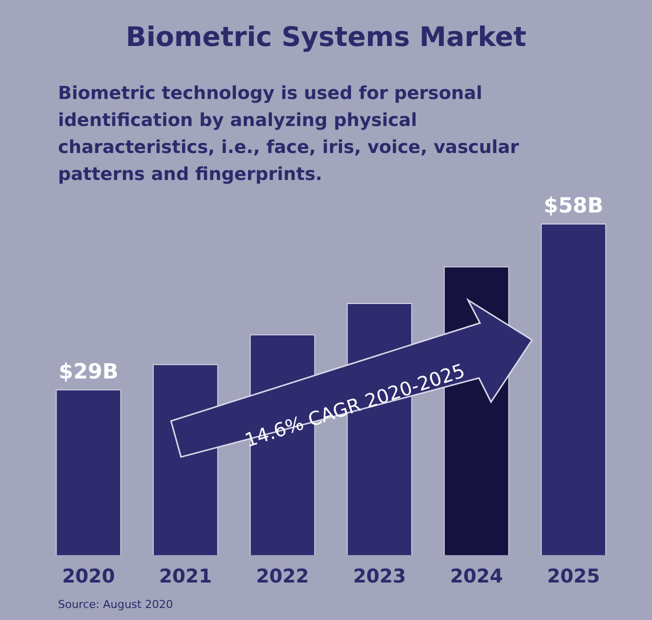  What do you see at coordinates (185, 577) in the screenshot?
I see `x-tick-label: 2021` at bounding box center [185, 577].